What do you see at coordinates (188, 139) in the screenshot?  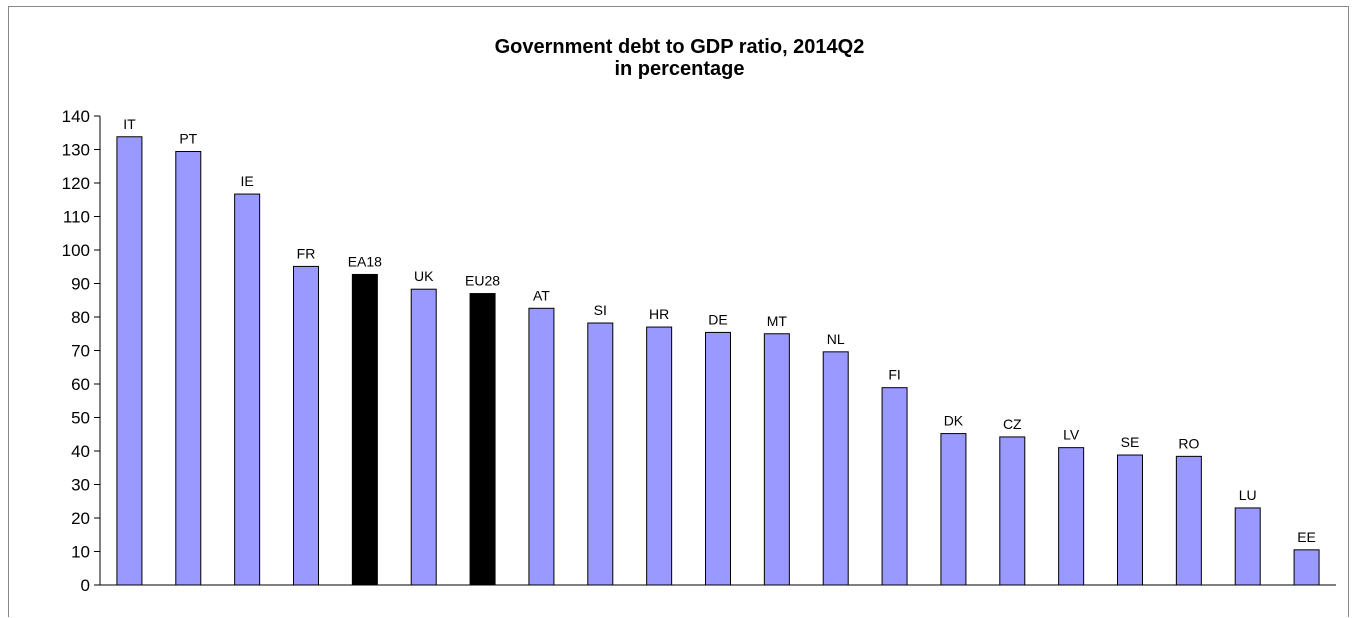 I see `bar-label-pt: PT` at bounding box center [188, 139].